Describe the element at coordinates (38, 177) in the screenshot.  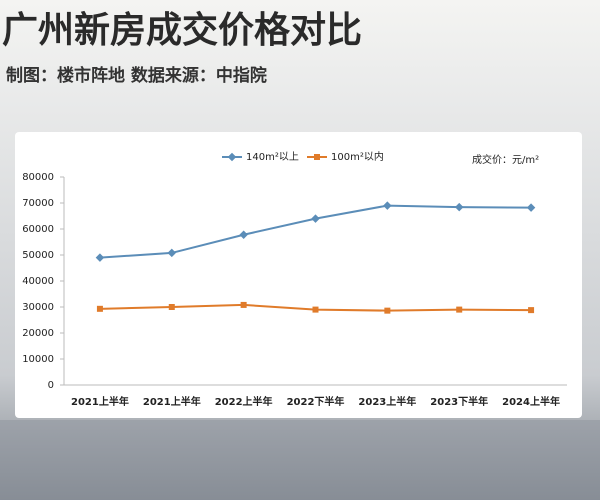
I see `y-tick-label: 80000` at that location.